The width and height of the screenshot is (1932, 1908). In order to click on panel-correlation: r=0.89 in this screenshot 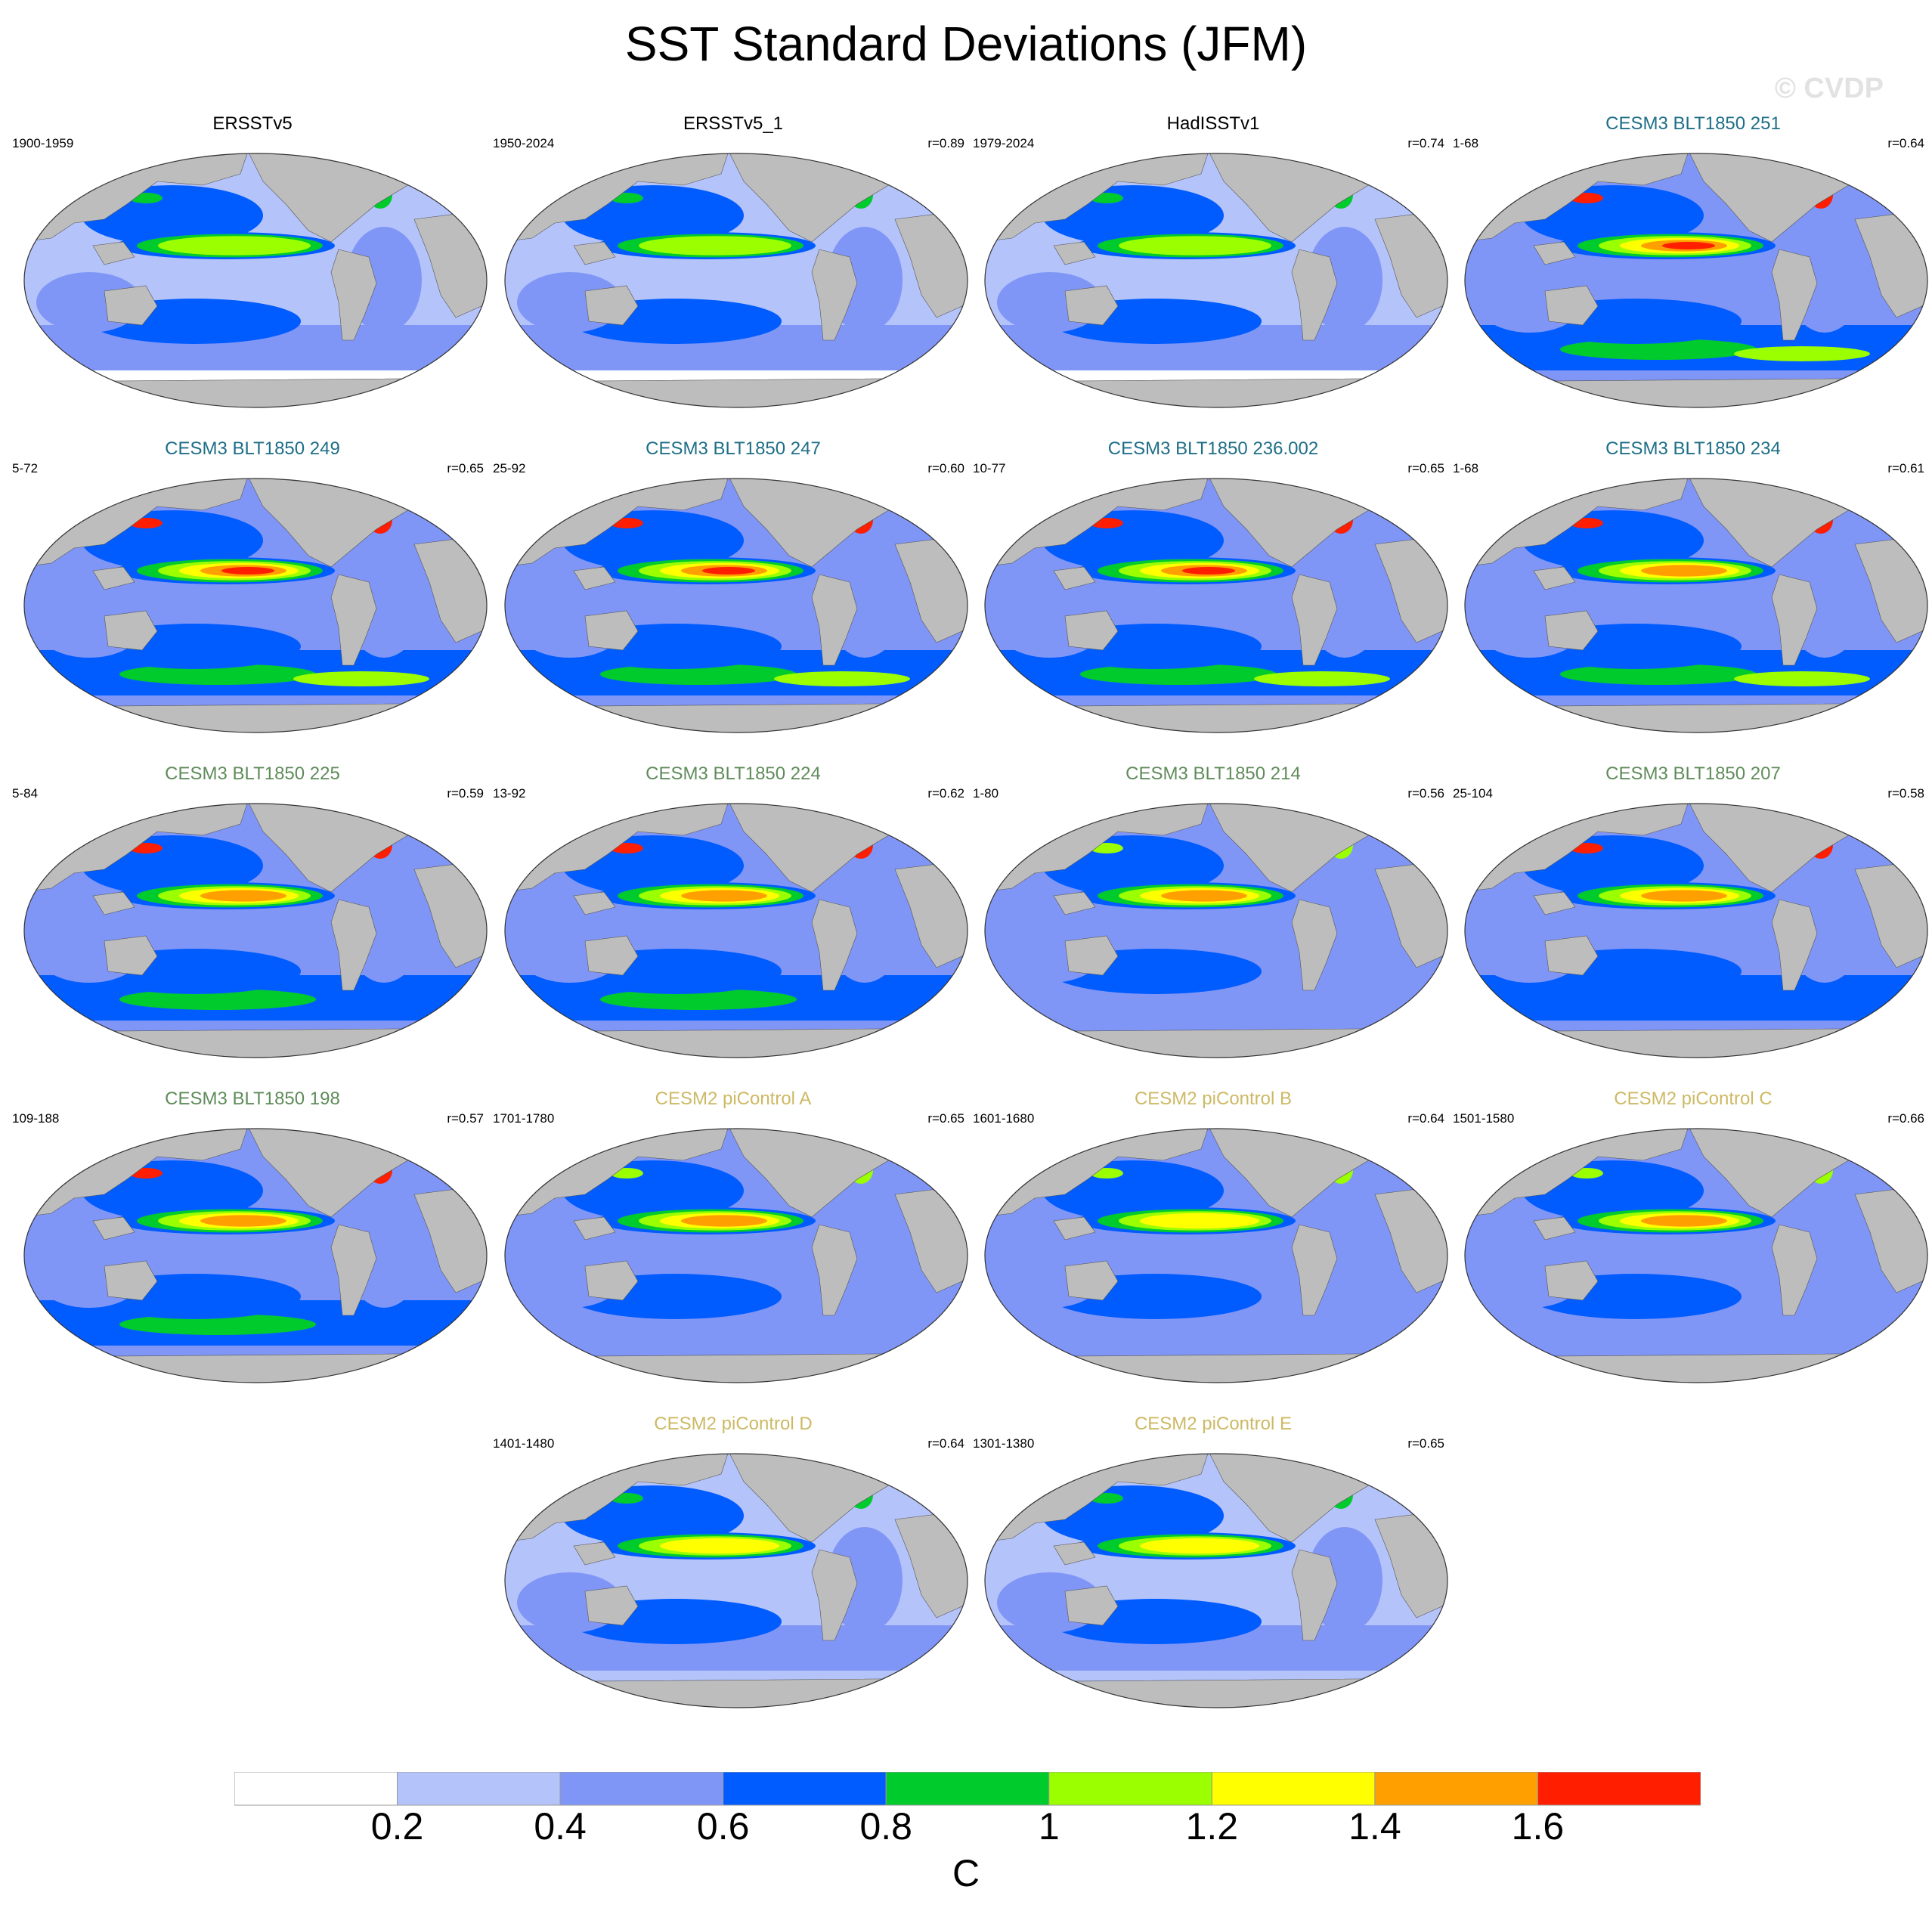, I will do `click(945, 143)`.